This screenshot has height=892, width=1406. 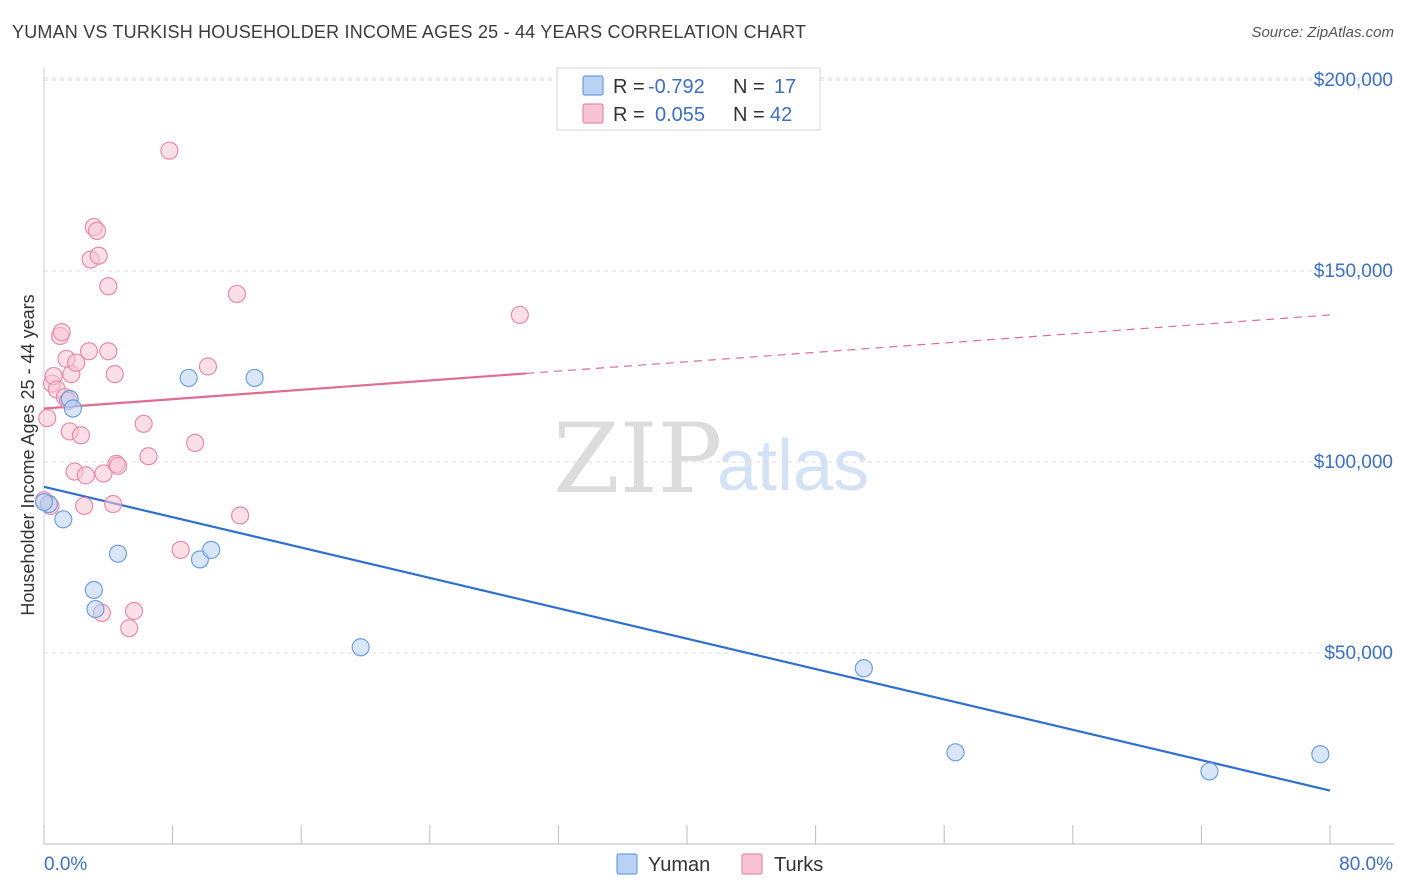 What do you see at coordinates (1353, 271) in the screenshot?
I see `y-tick-label: $150,000` at bounding box center [1353, 271].